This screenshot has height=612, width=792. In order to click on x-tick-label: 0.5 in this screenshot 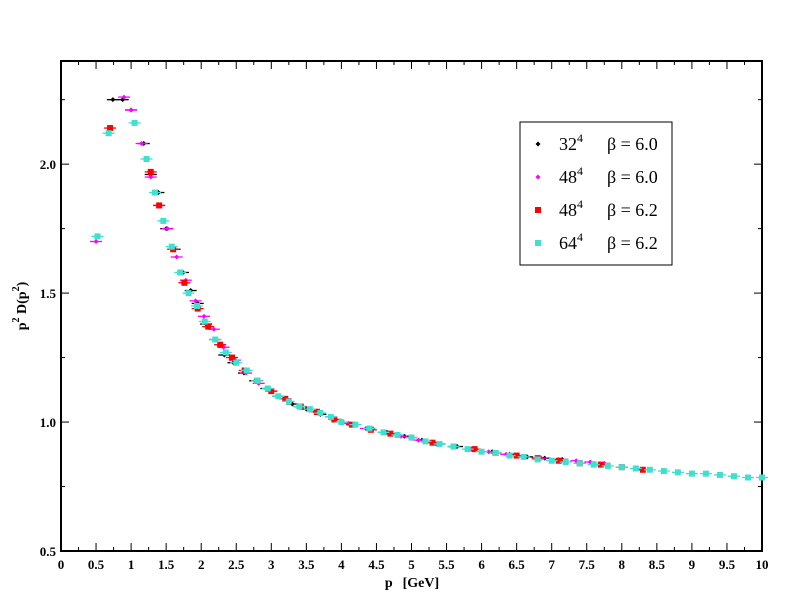, I will do `click(96, 564)`.